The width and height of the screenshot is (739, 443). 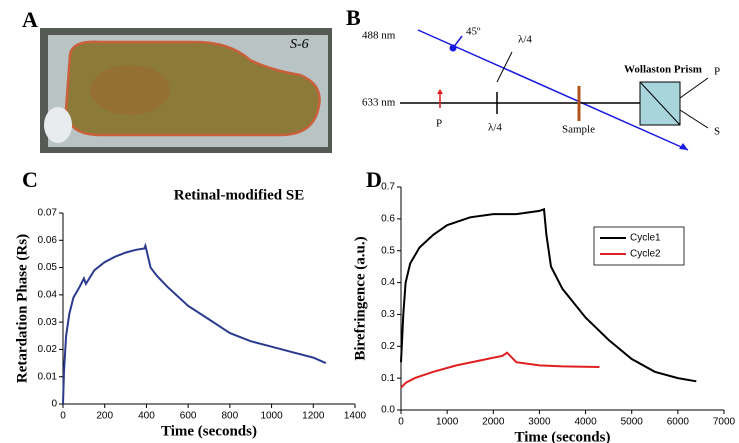 I want to click on output-s, so click(x=694, y=119).